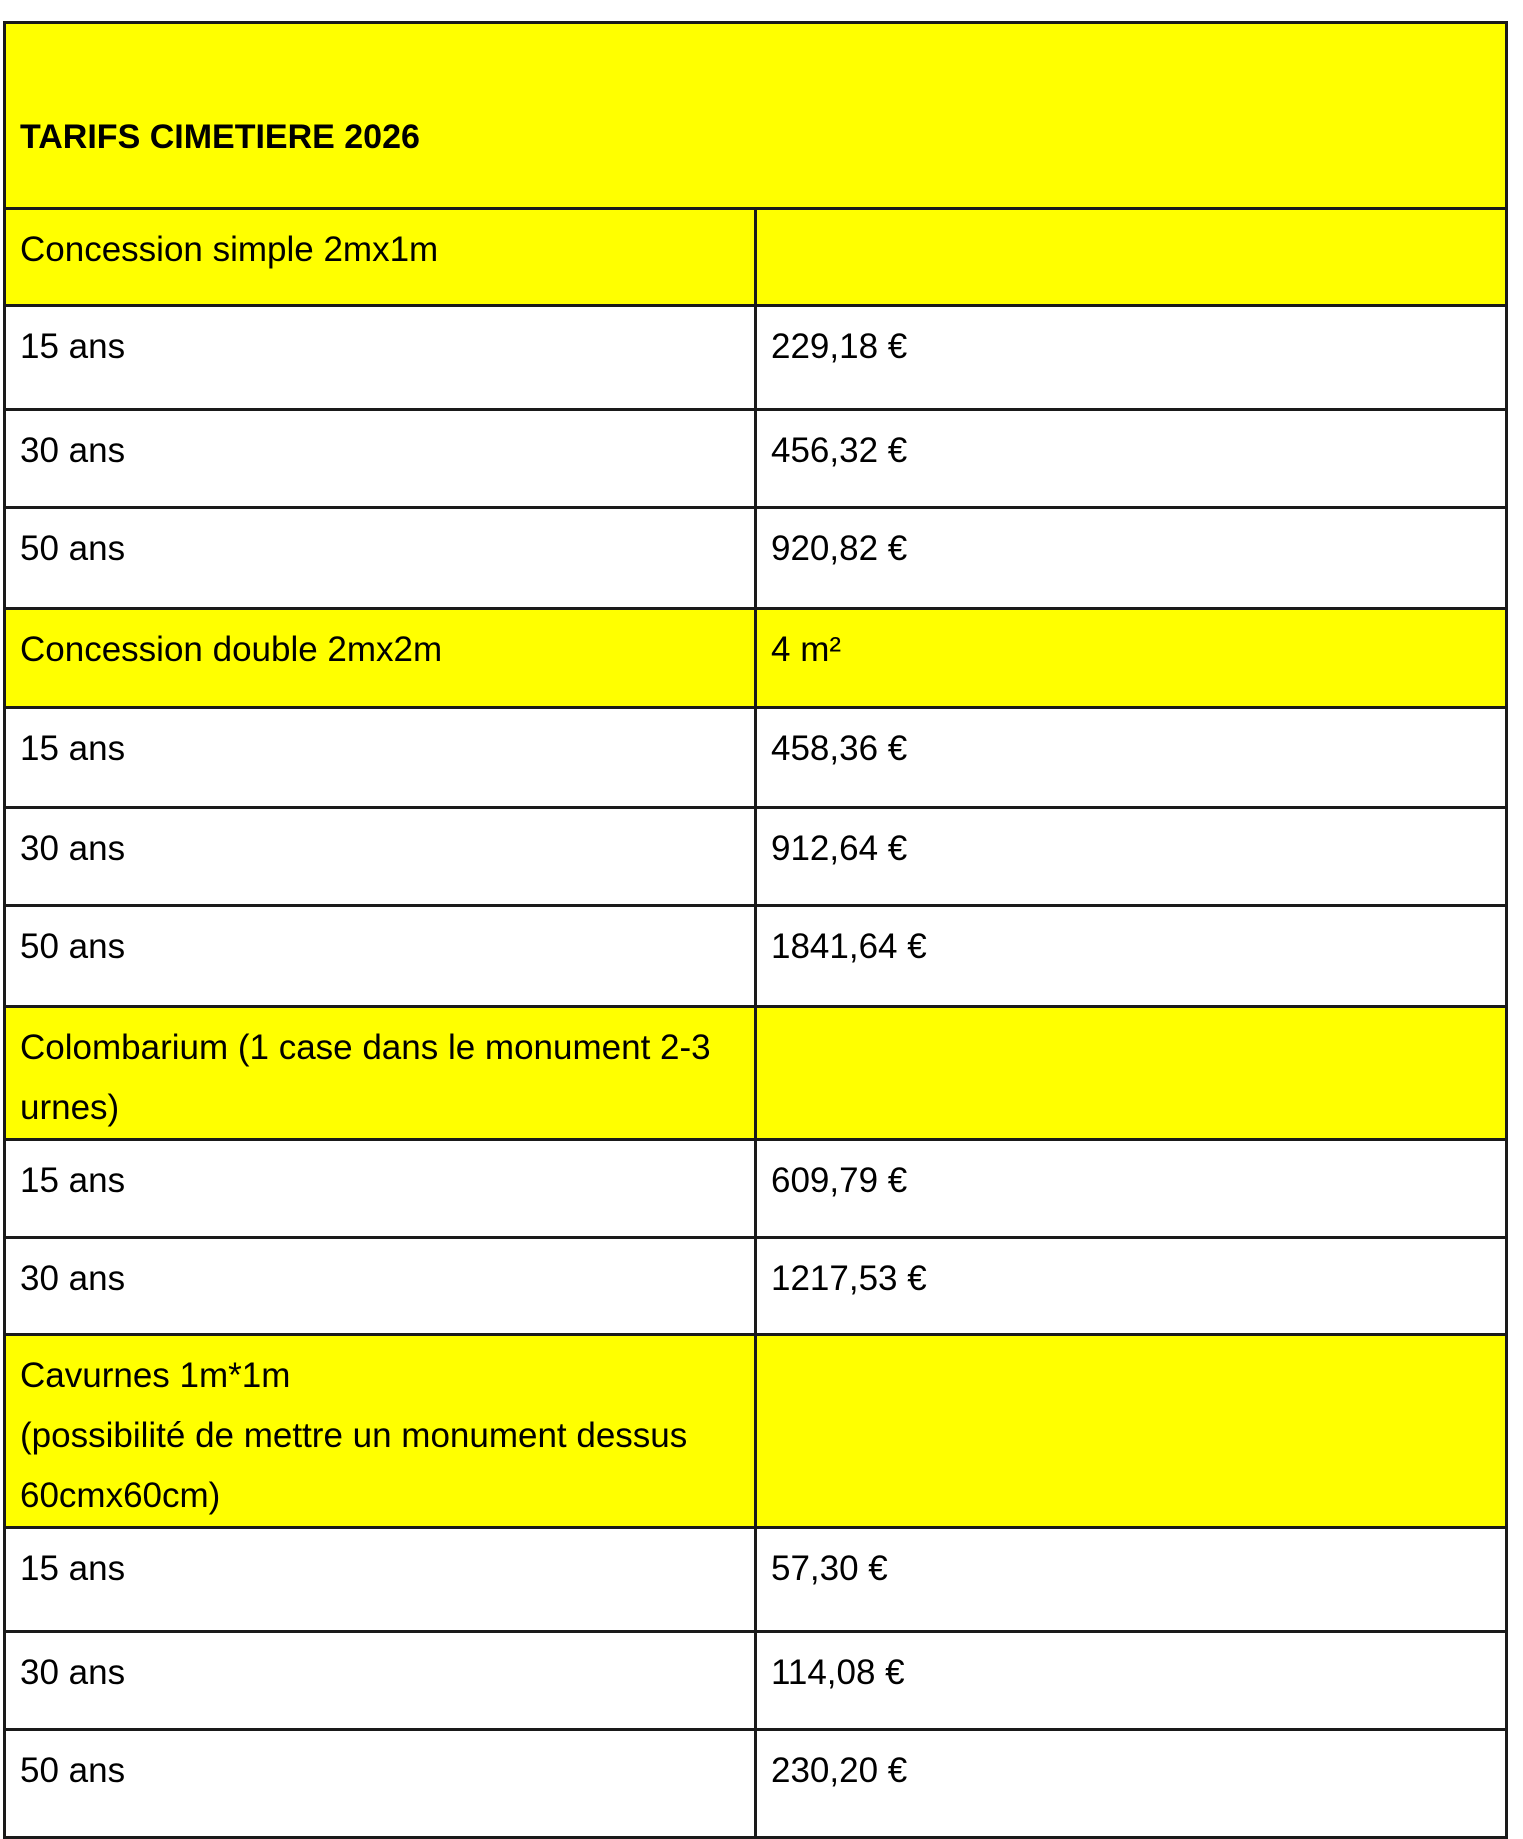 This screenshot has height=1839, width=1523. I want to click on table-row: 15 ans 57,30 €, so click(755, 1579).